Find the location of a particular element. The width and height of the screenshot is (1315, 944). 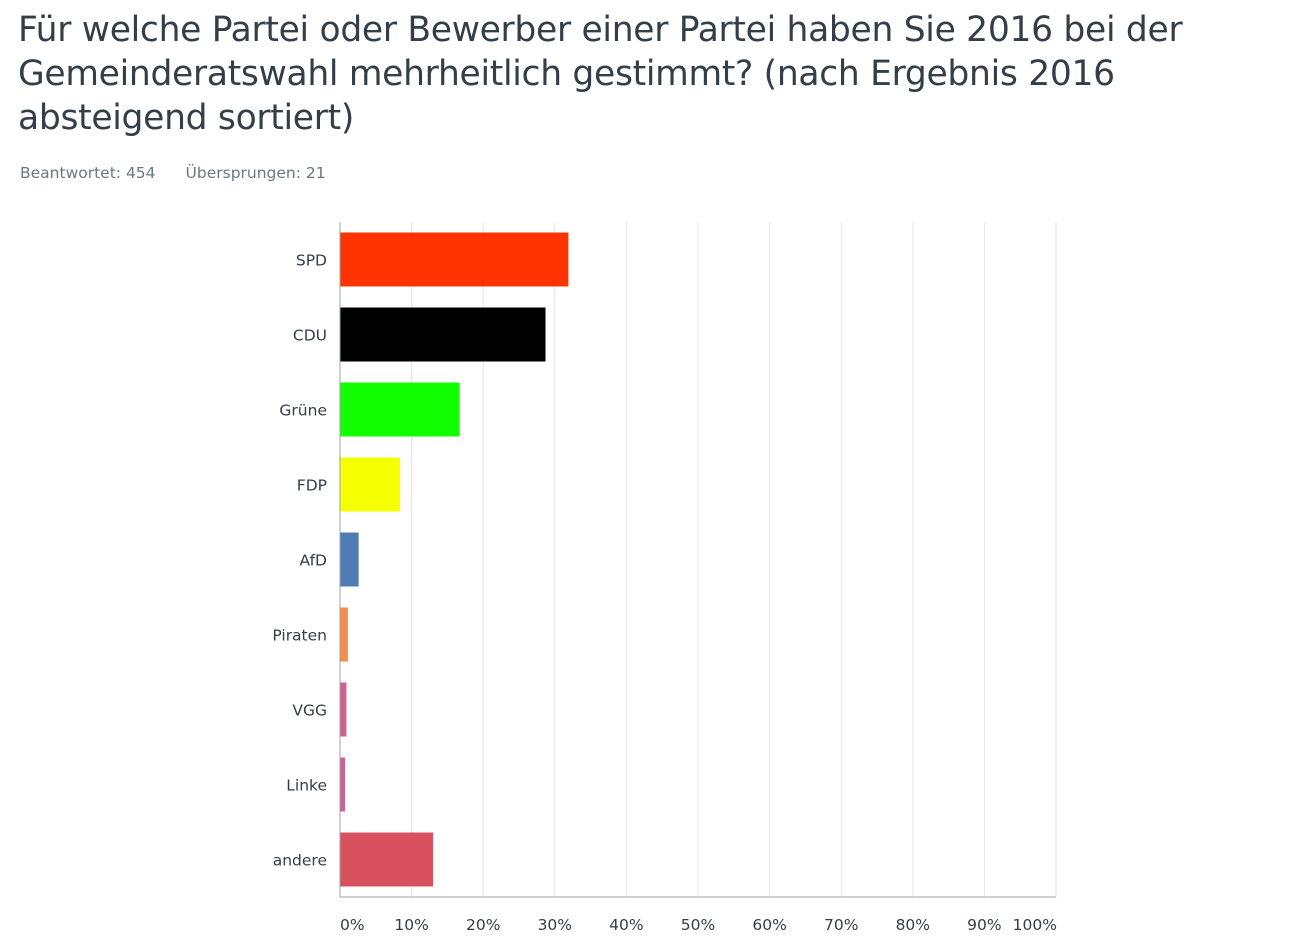

x-tick-label: 80% is located at coordinates (913, 925).